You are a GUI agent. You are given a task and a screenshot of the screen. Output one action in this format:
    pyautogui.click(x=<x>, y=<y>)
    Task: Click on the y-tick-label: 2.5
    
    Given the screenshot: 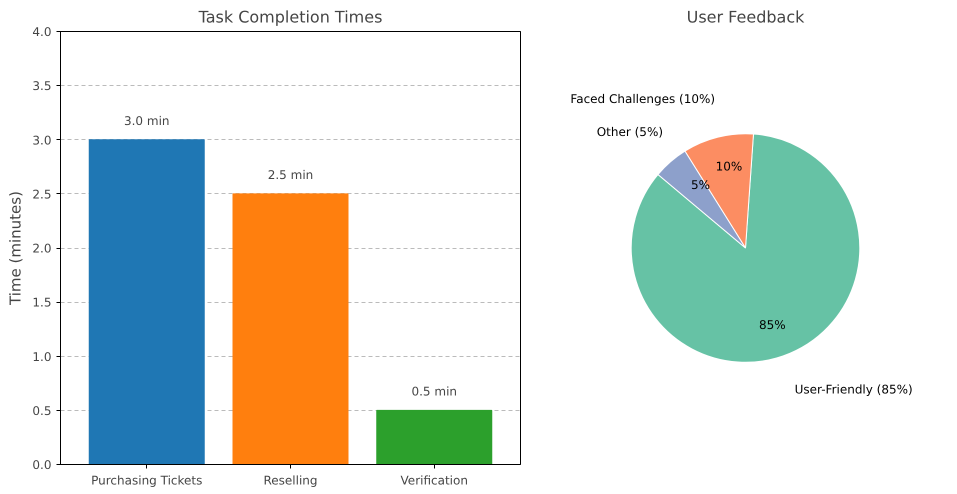 What is the action you would take?
    pyautogui.click(x=42, y=194)
    